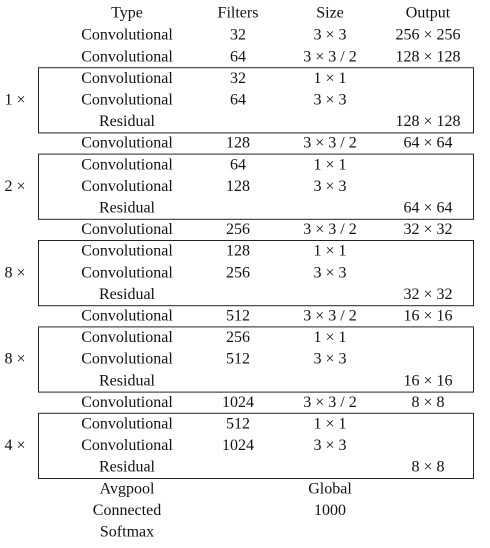 The height and width of the screenshot is (548, 490). Describe the element at coordinates (127, 531) in the screenshot. I see `type-cell: Softmax` at that location.